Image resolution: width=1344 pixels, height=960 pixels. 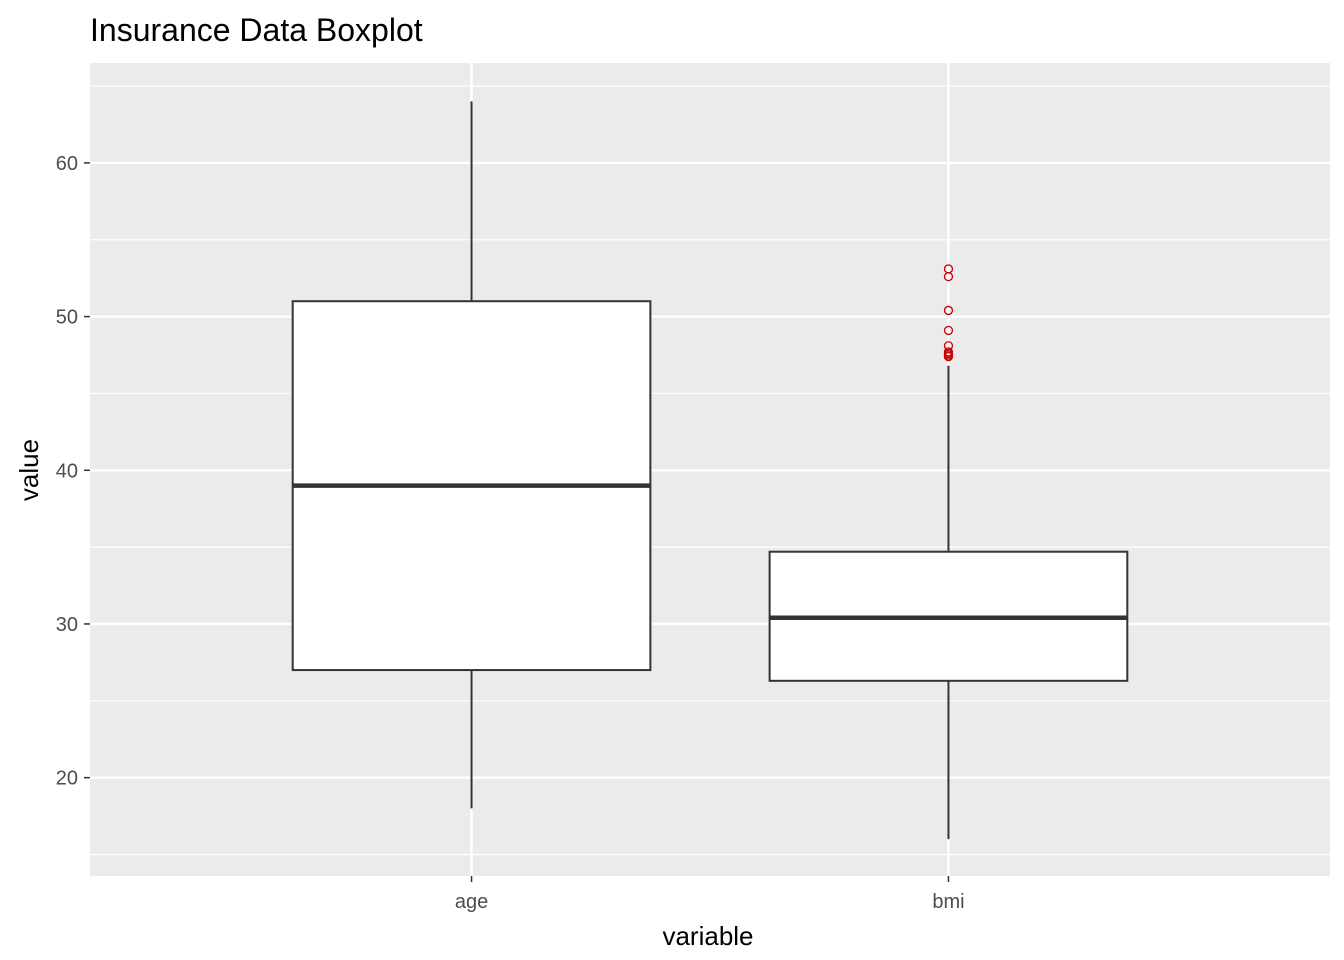 I want to click on y-tick-label: 50, so click(x=67, y=318).